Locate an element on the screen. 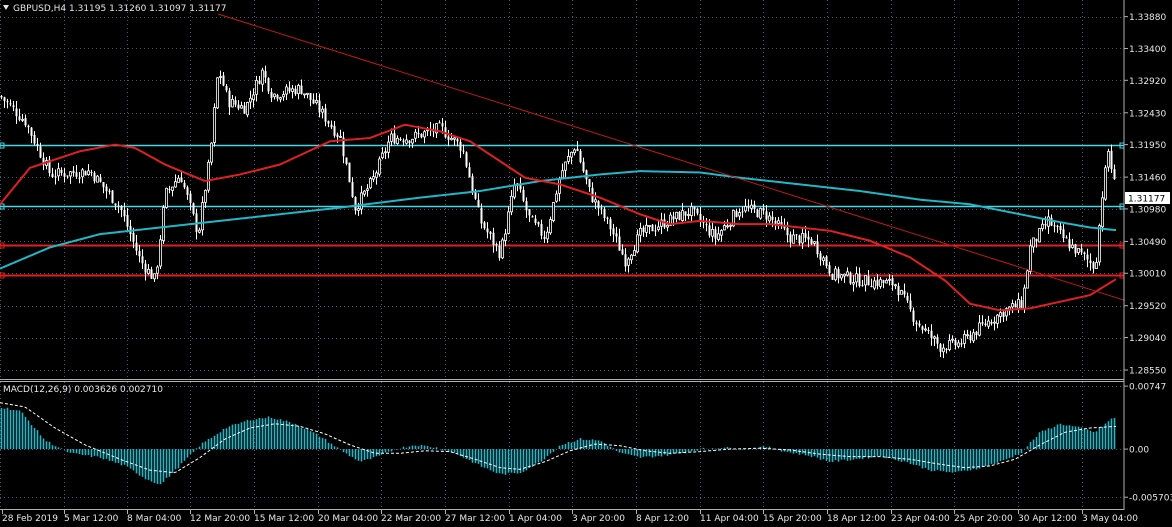 This screenshot has height=527, width=1172. time-axis-label: 30 Apr 12:00 is located at coordinates (1047, 519).